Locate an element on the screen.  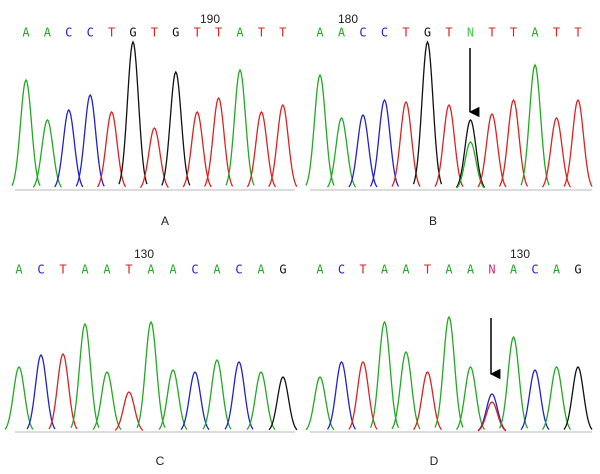
panel-label: D is located at coordinates (434, 461).